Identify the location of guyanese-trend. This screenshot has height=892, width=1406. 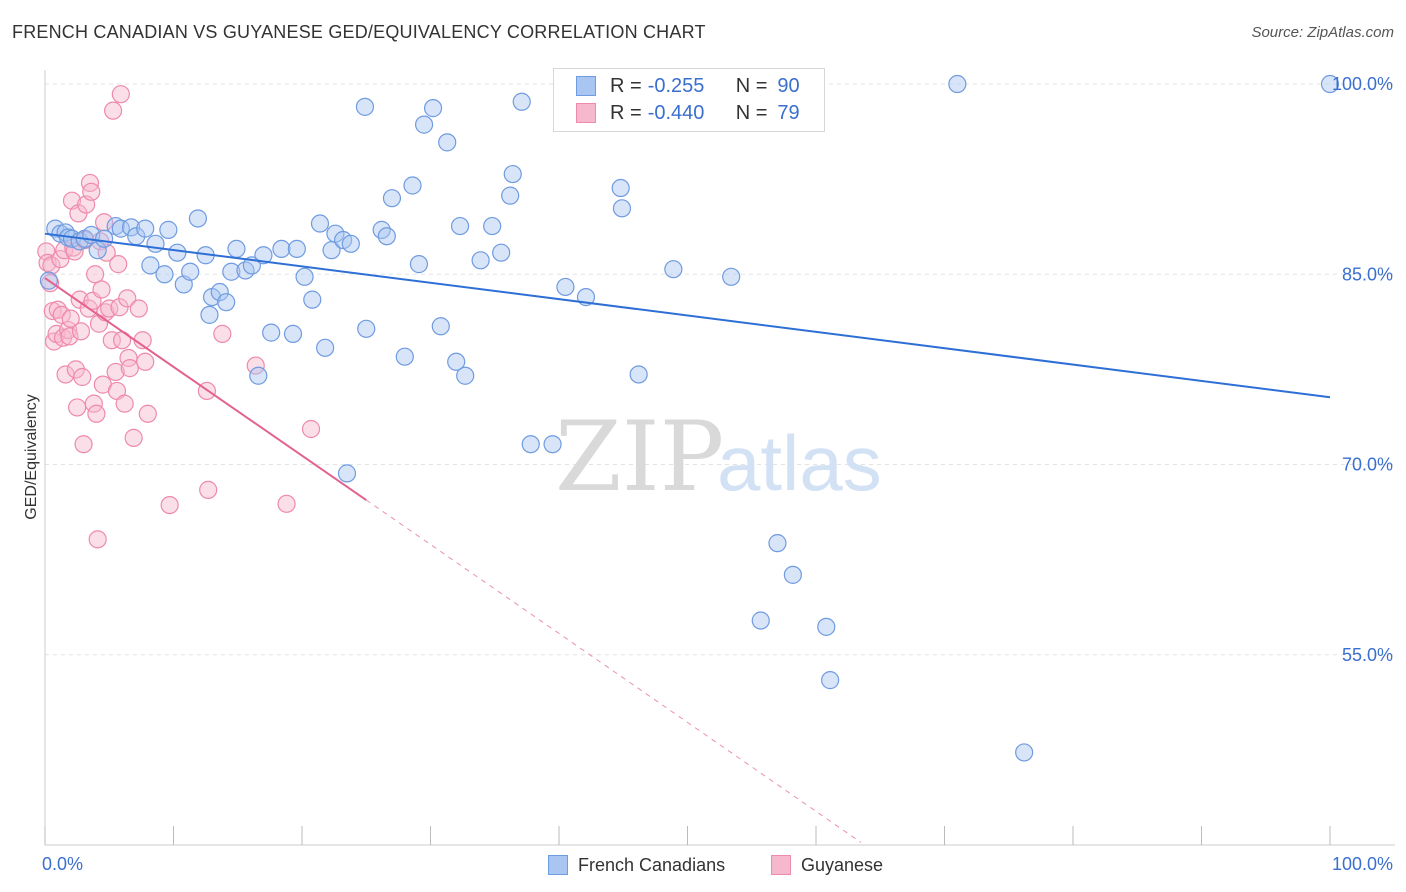
(205, 389).